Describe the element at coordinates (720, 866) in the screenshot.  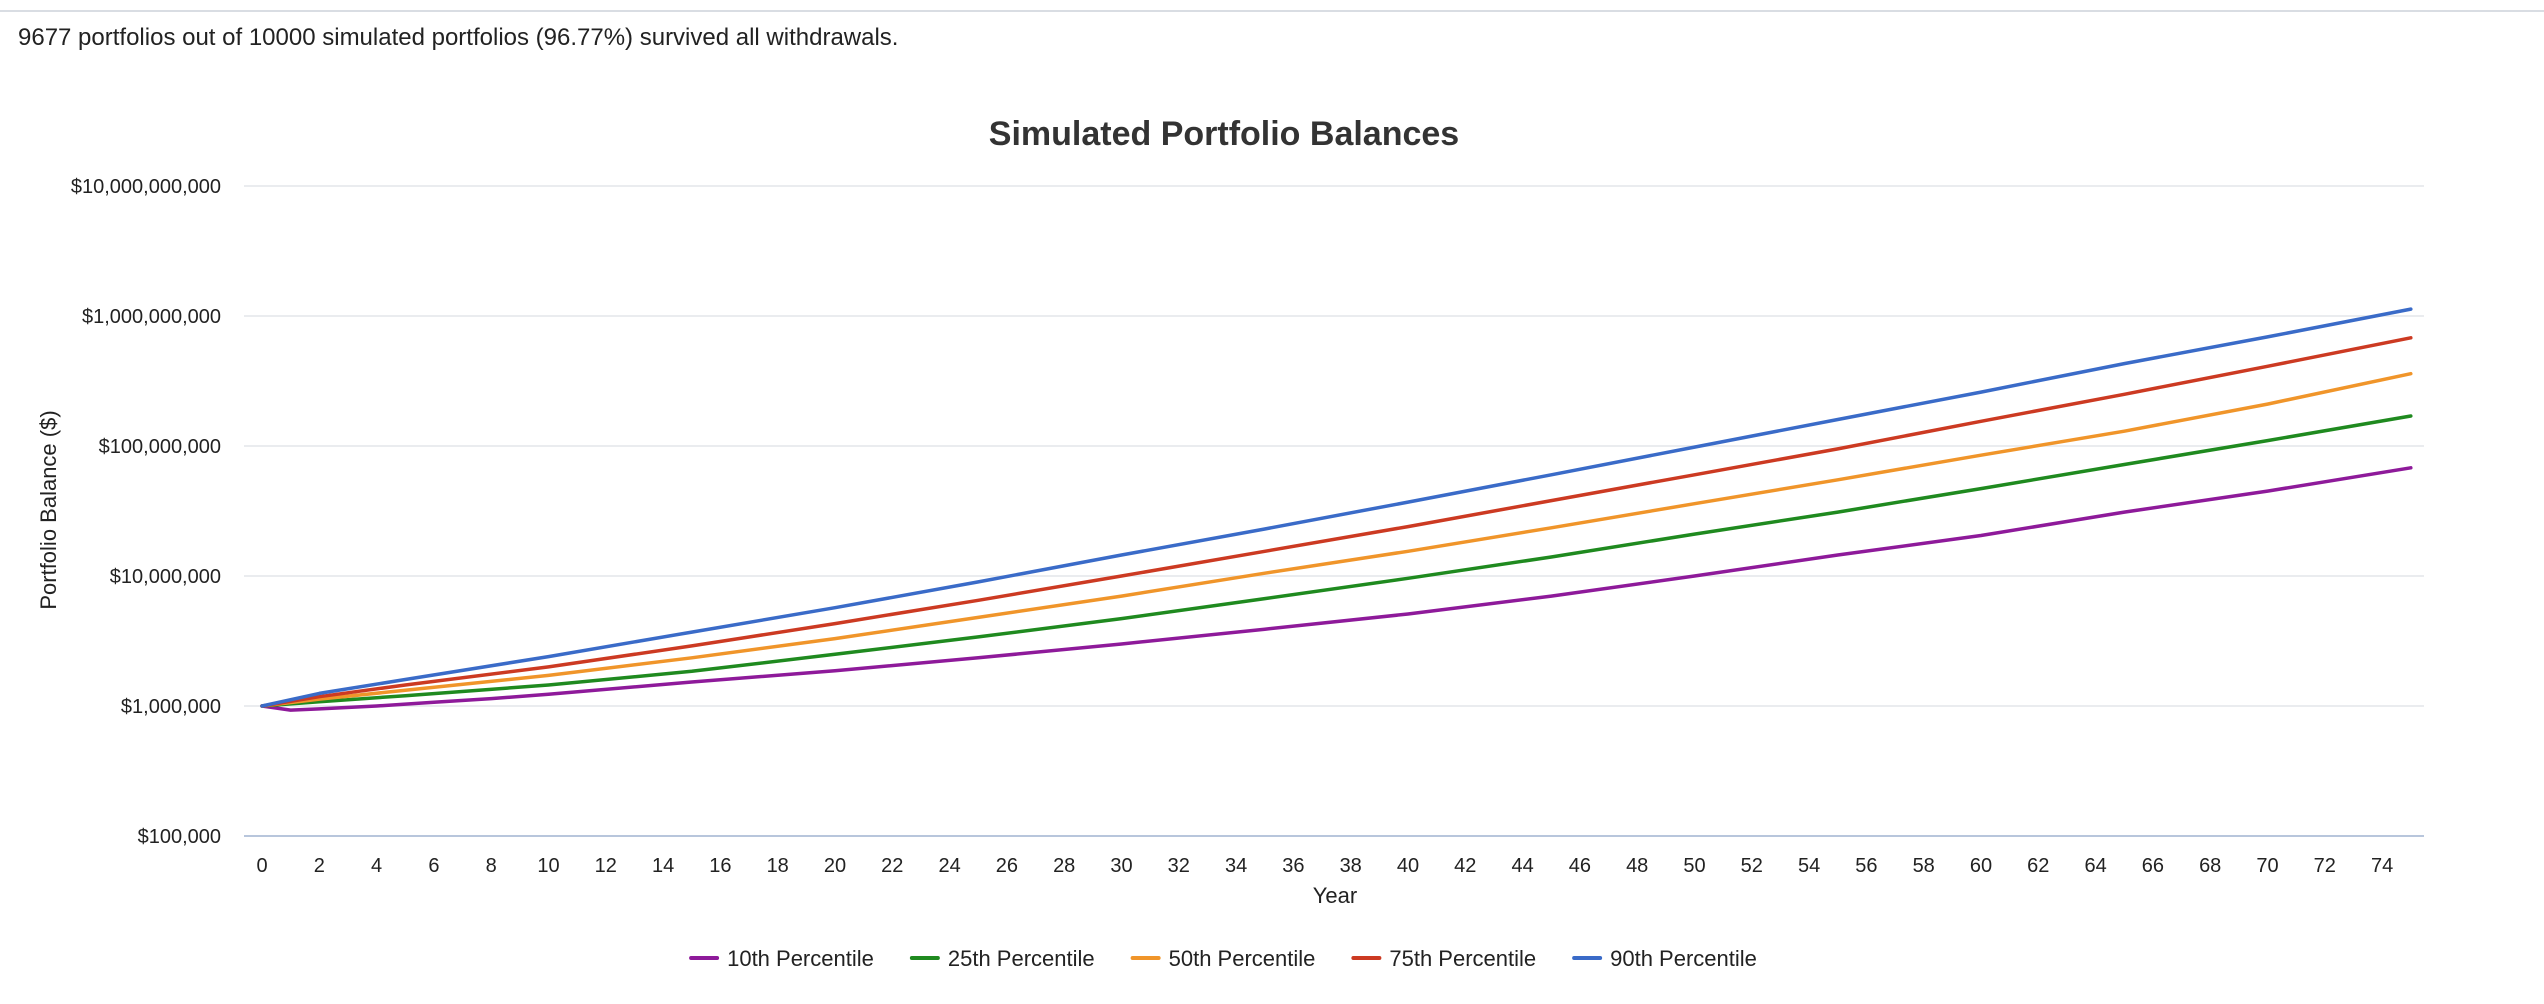
I see `x-tick-label: 16` at that location.